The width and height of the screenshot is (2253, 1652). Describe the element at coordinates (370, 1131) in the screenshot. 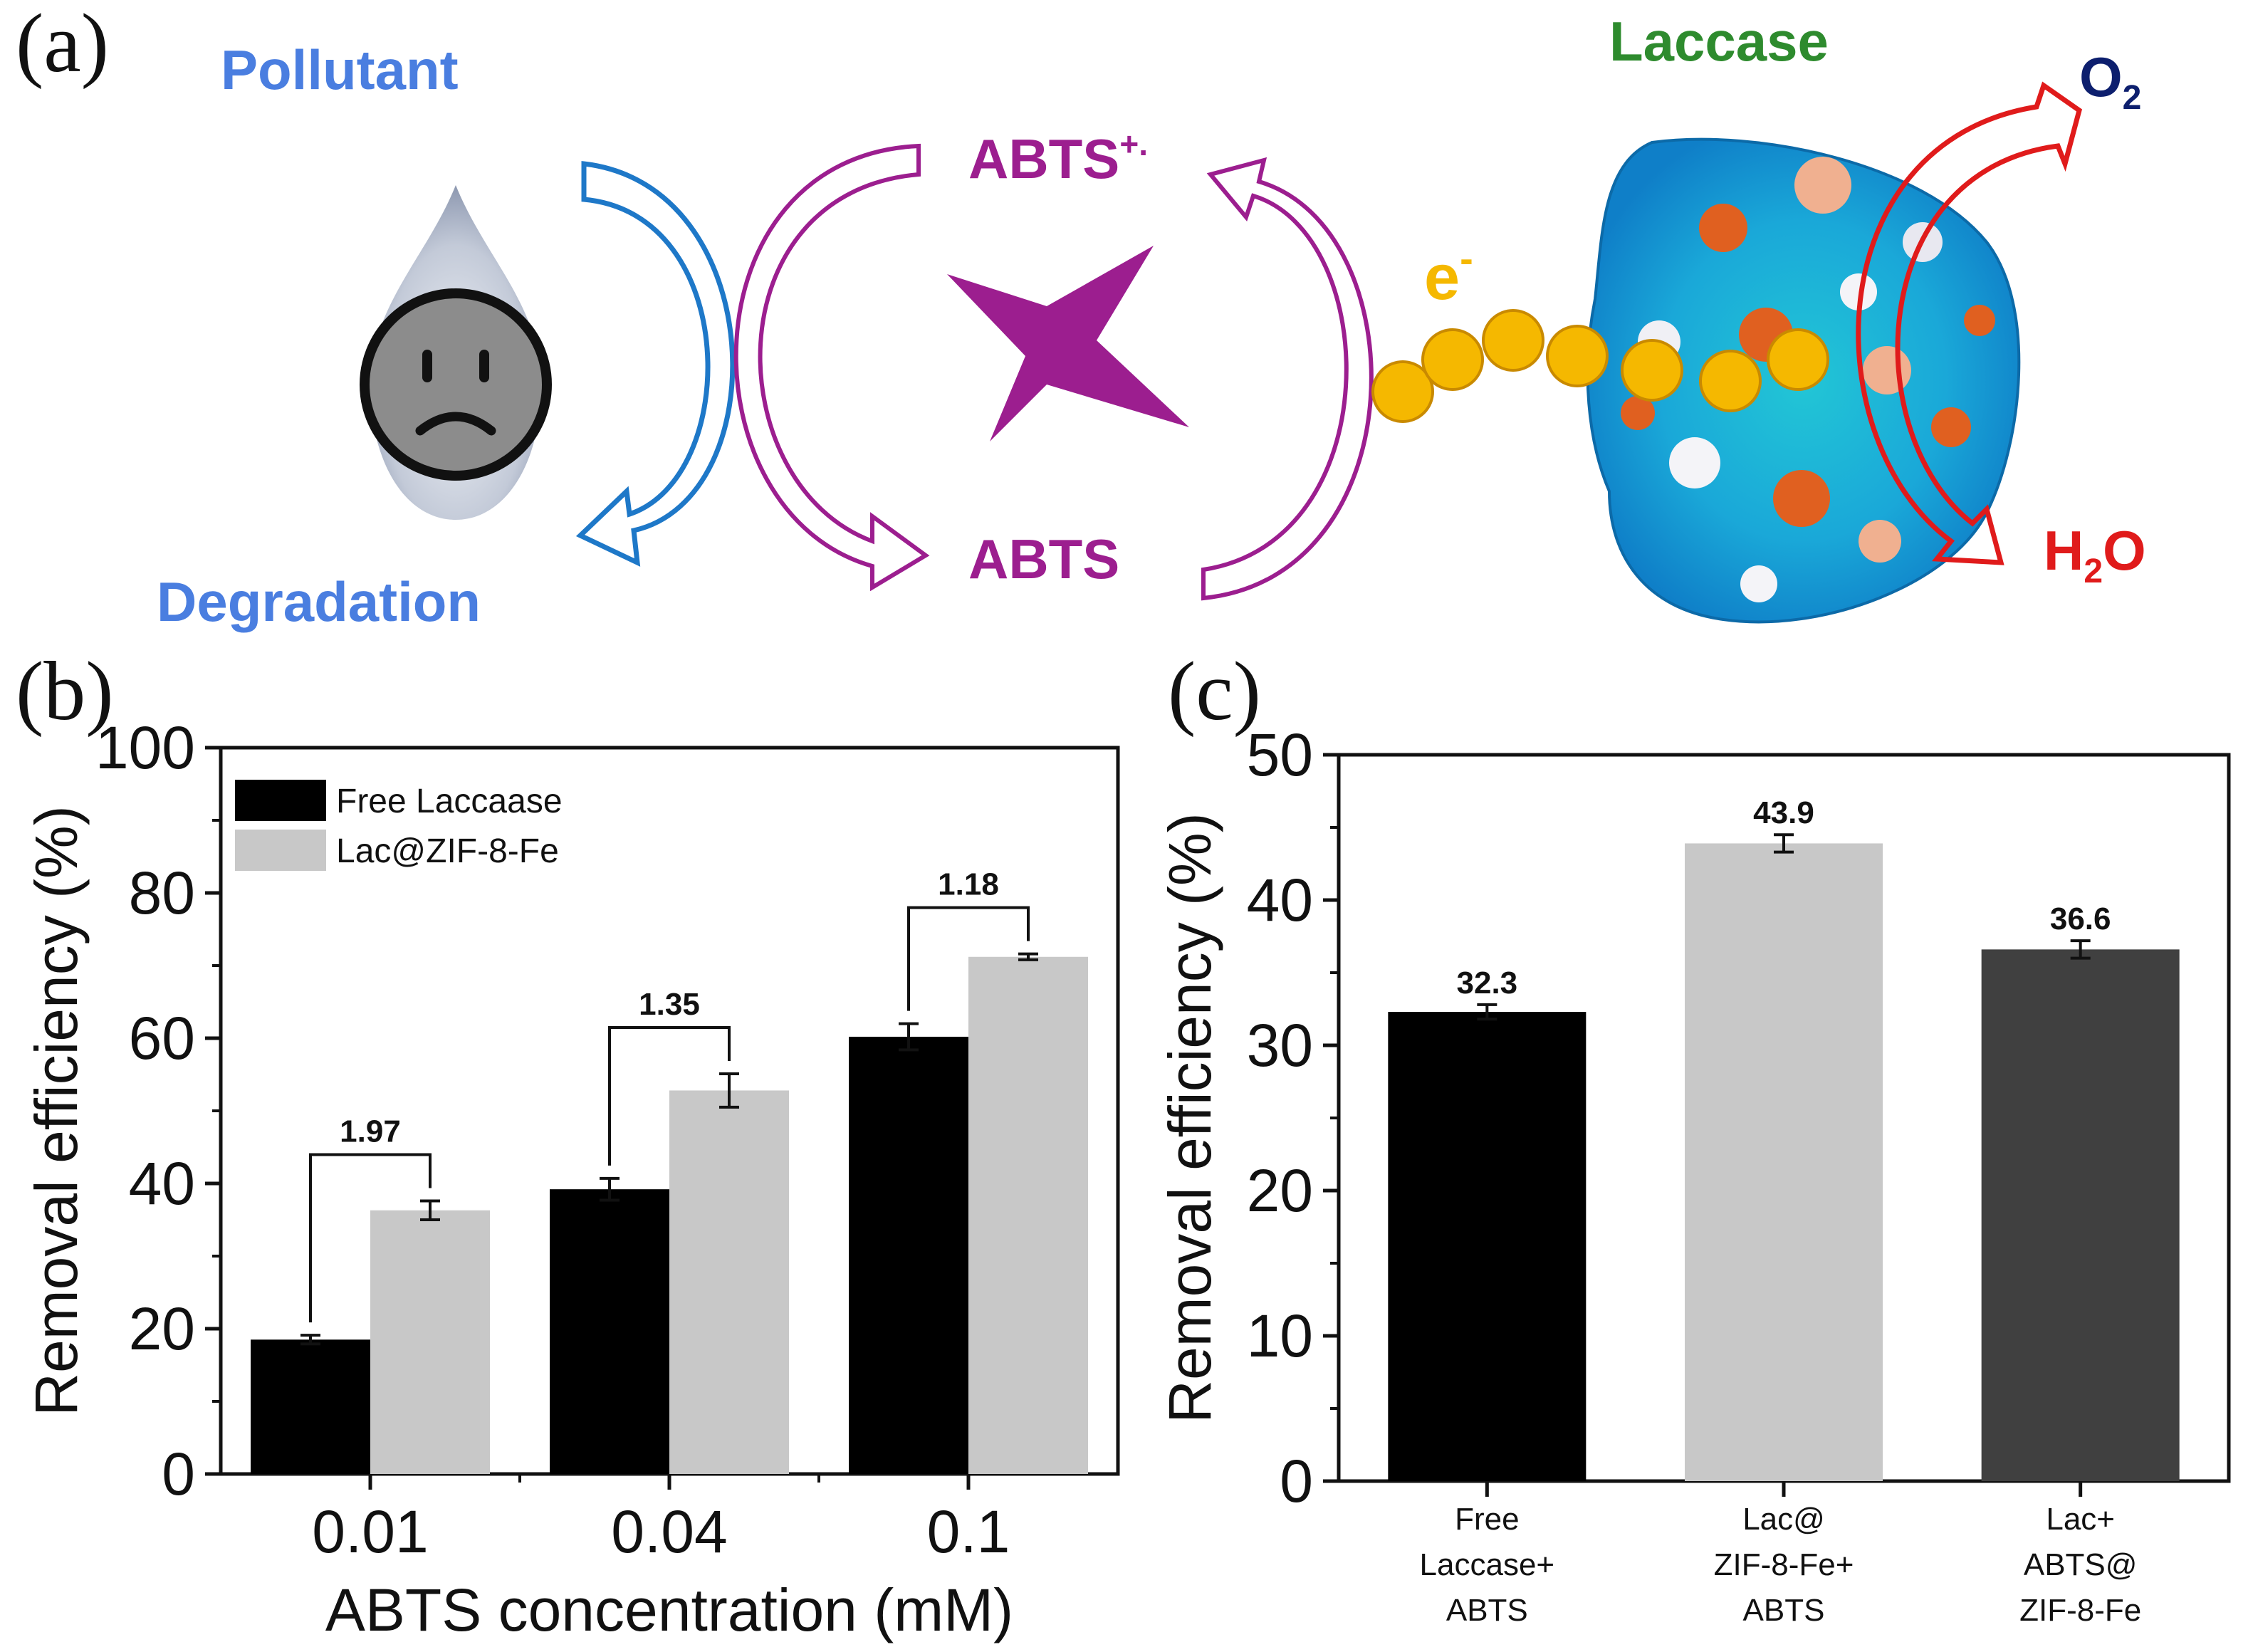

I see `ratio-label: 1.97` at that location.